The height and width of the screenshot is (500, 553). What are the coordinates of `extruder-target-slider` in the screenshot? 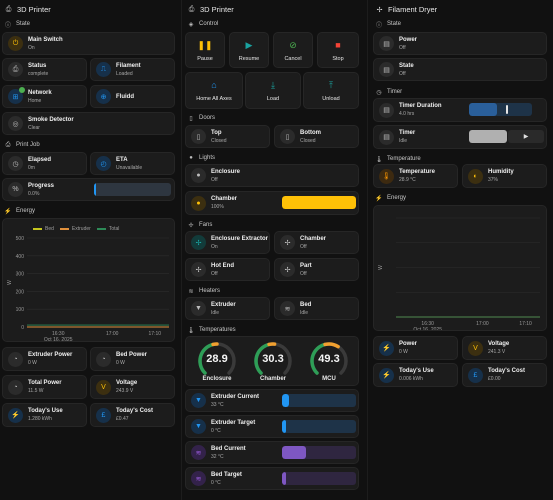 It's located at (319, 426).